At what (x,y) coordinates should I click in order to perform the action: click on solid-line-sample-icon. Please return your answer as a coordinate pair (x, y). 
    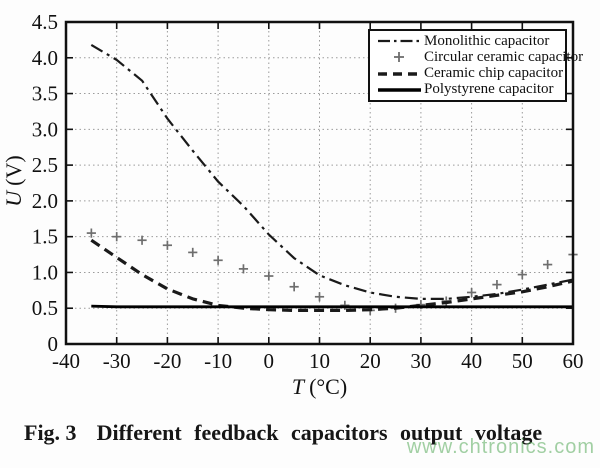
    Looking at the image, I should click on (399, 90).